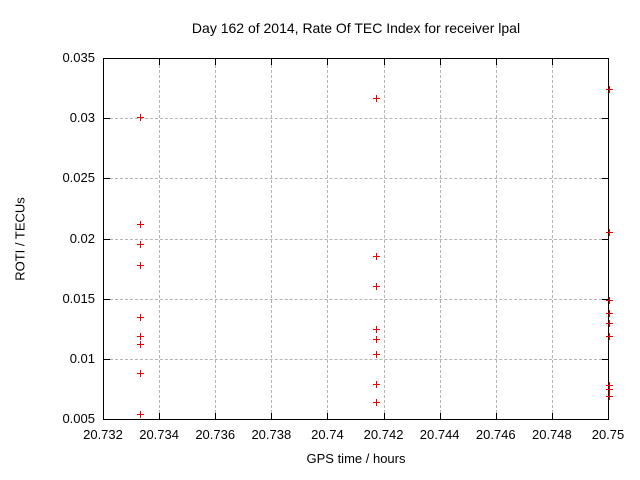  I want to click on y-tick-label: 0.035, so click(78, 57).